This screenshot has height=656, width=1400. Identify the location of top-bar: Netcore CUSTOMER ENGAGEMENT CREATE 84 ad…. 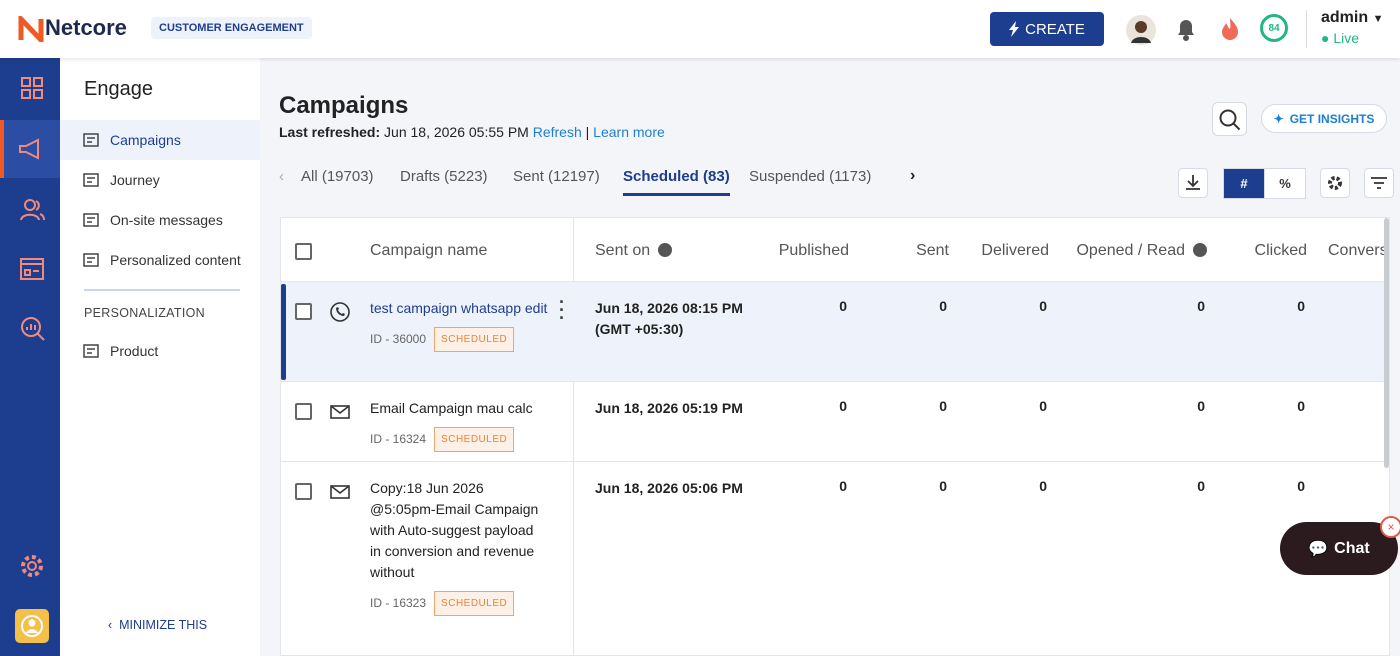
(700, 29).